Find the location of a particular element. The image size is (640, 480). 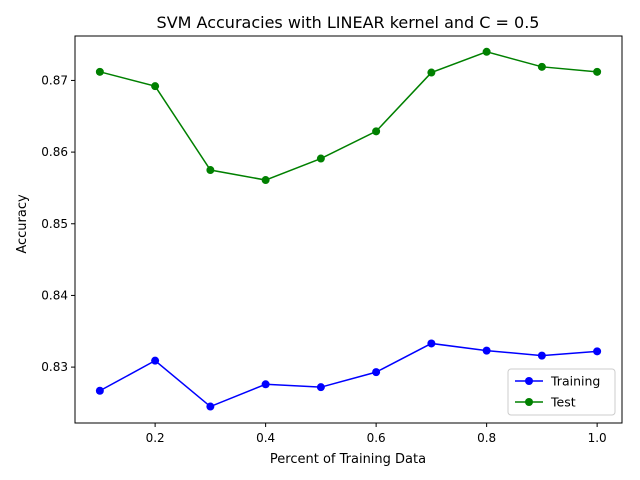

y-tick-label: 0.87 is located at coordinates (54, 80).